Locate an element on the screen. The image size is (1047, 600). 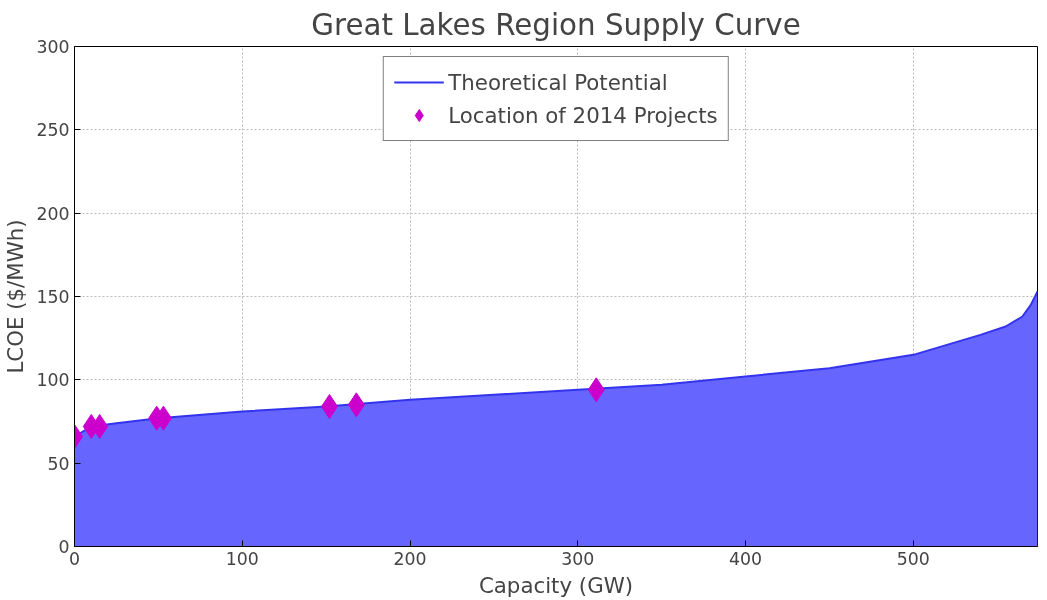
y-tick-label: 150 is located at coordinates (53, 297).